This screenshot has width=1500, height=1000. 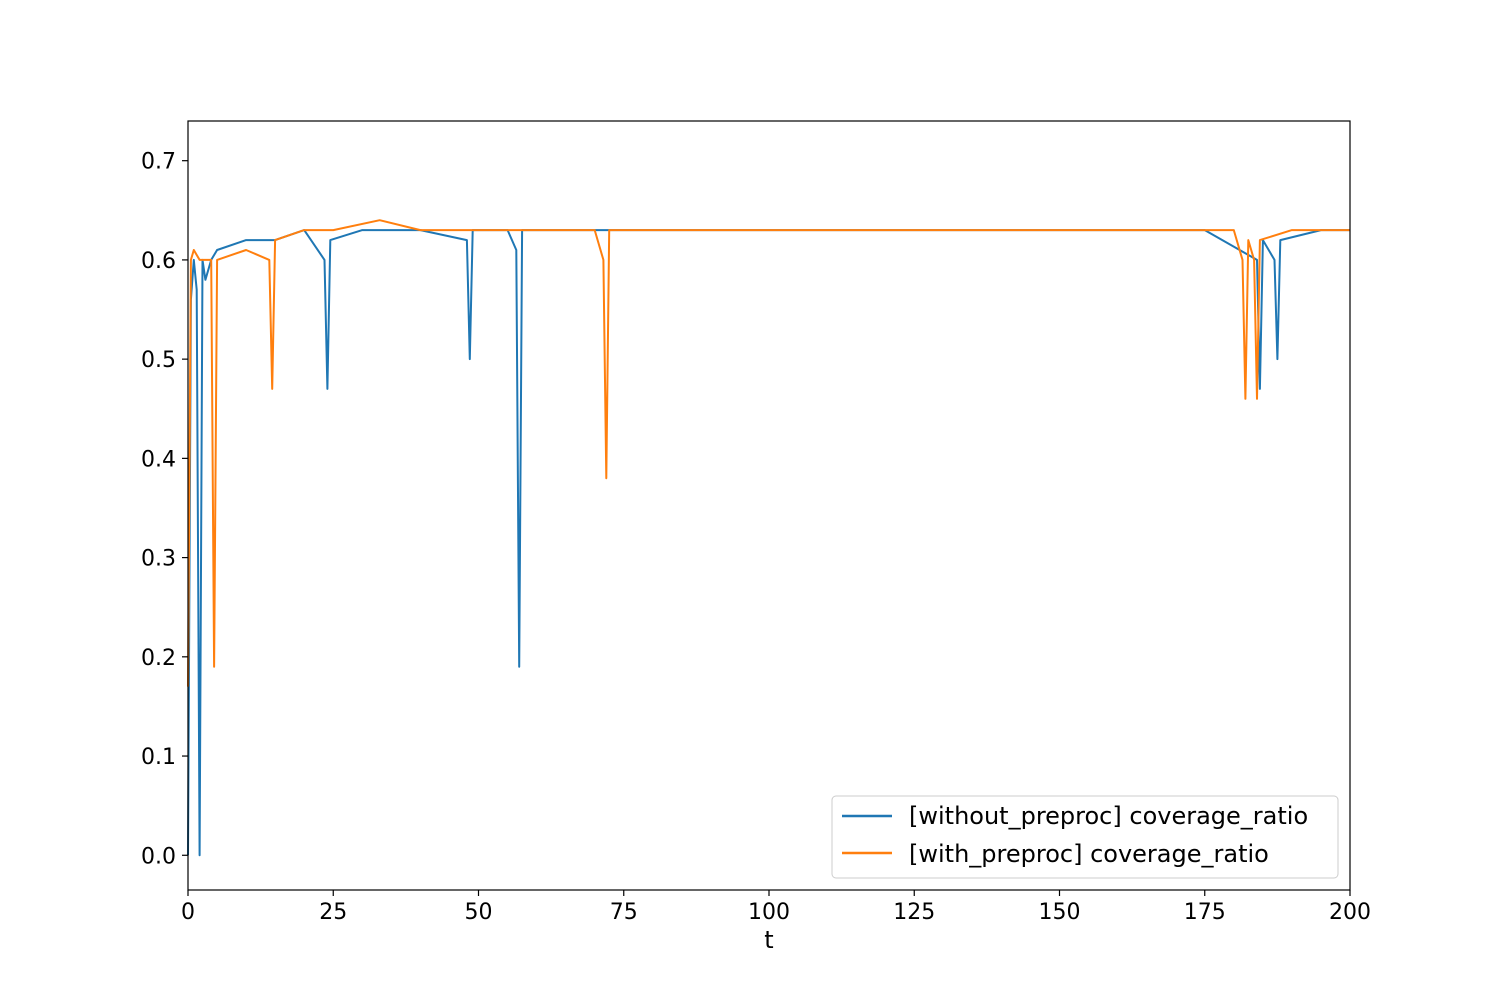 What do you see at coordinates (158, 658) in the screenshot?
I see `y-tick-label: 0.2` at bounding box center [158, 658].